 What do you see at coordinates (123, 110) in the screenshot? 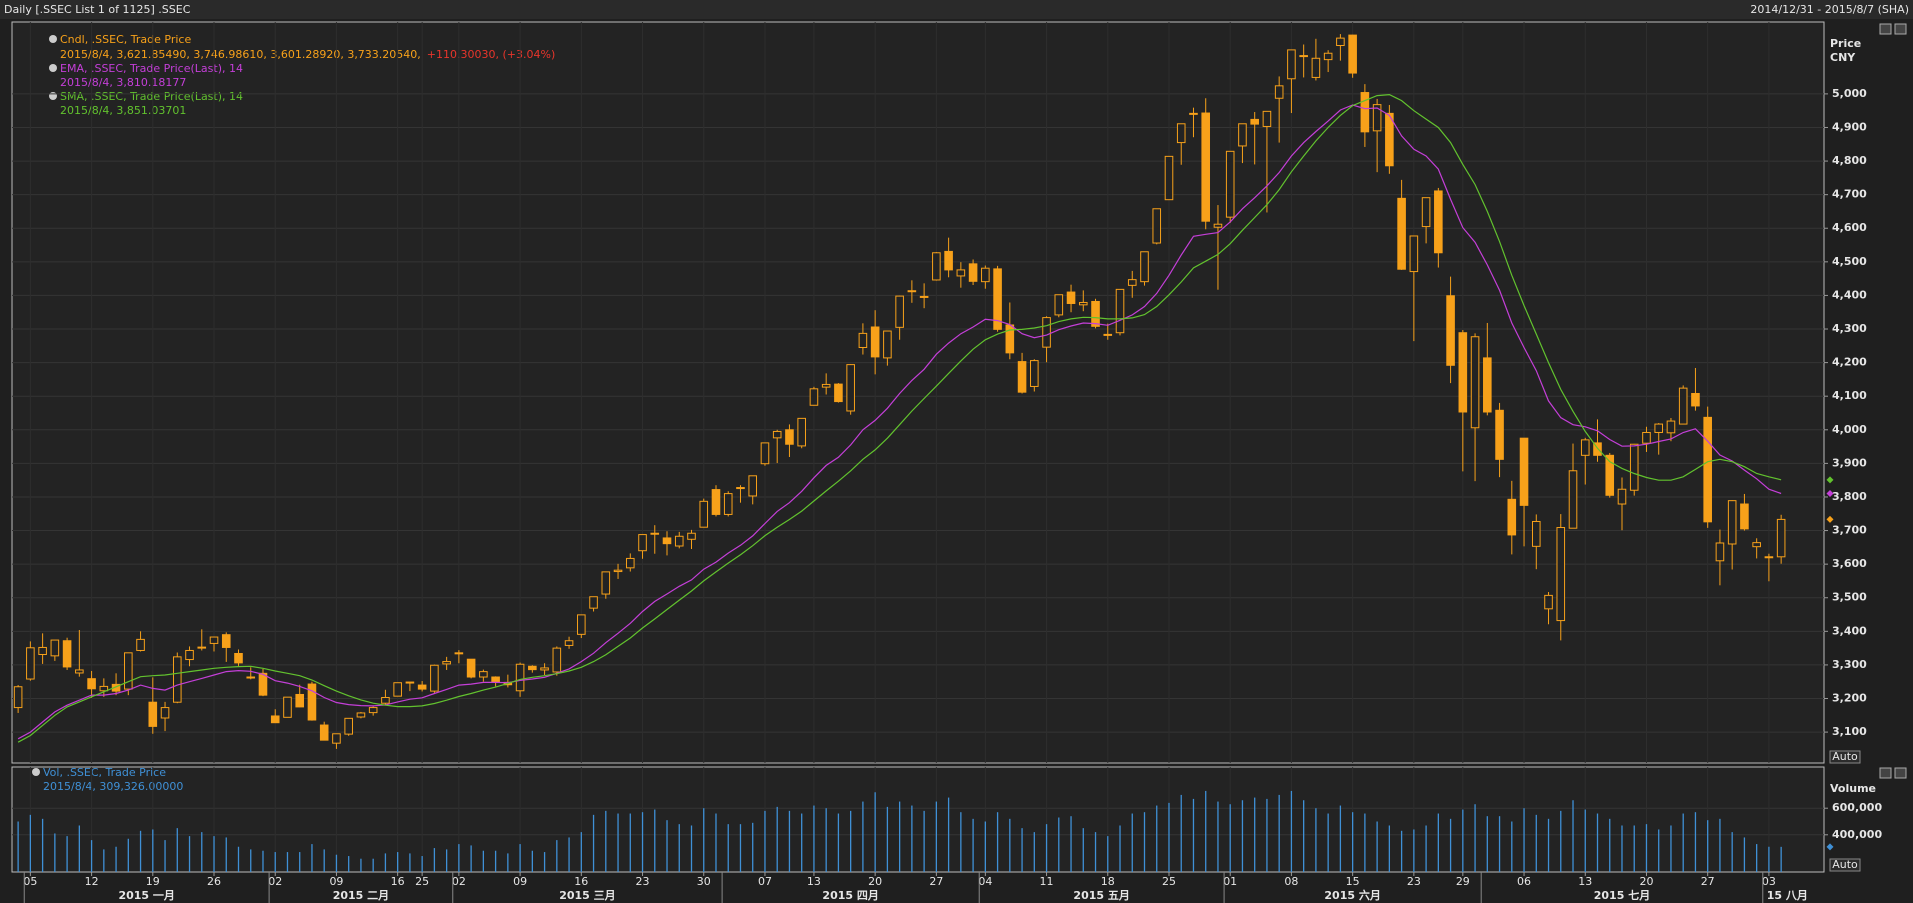
I see `legend-value: 2015/8/4, 3,851.03701` at bounding box center [123, 110].